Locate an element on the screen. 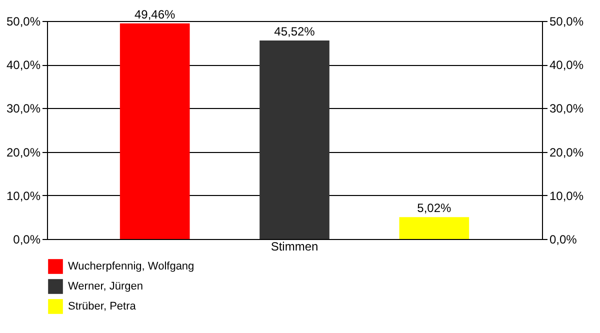 This screenshot has height=333, width=600. y-tick-label: 20,0% is located at coordinates (23, 152).